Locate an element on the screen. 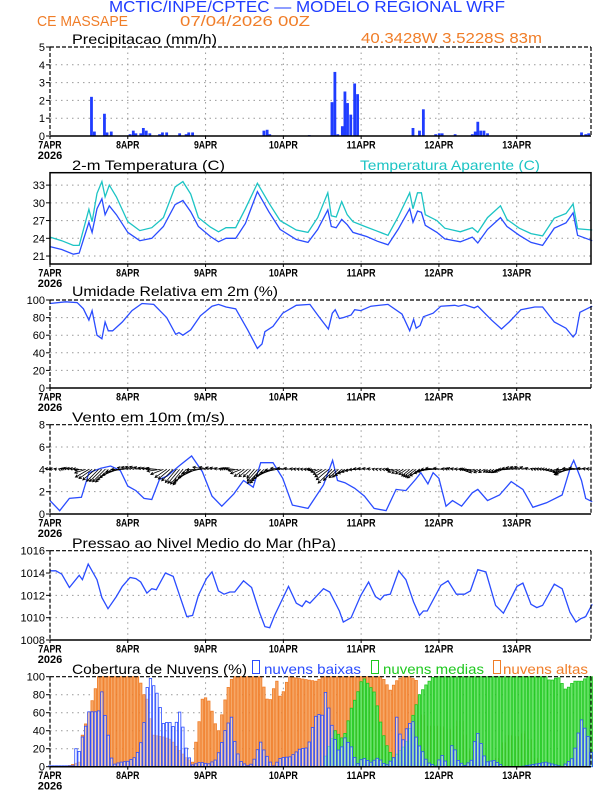 The image size is (612, 792). y-tick-label: 20 is located at coordinates (39, 750).